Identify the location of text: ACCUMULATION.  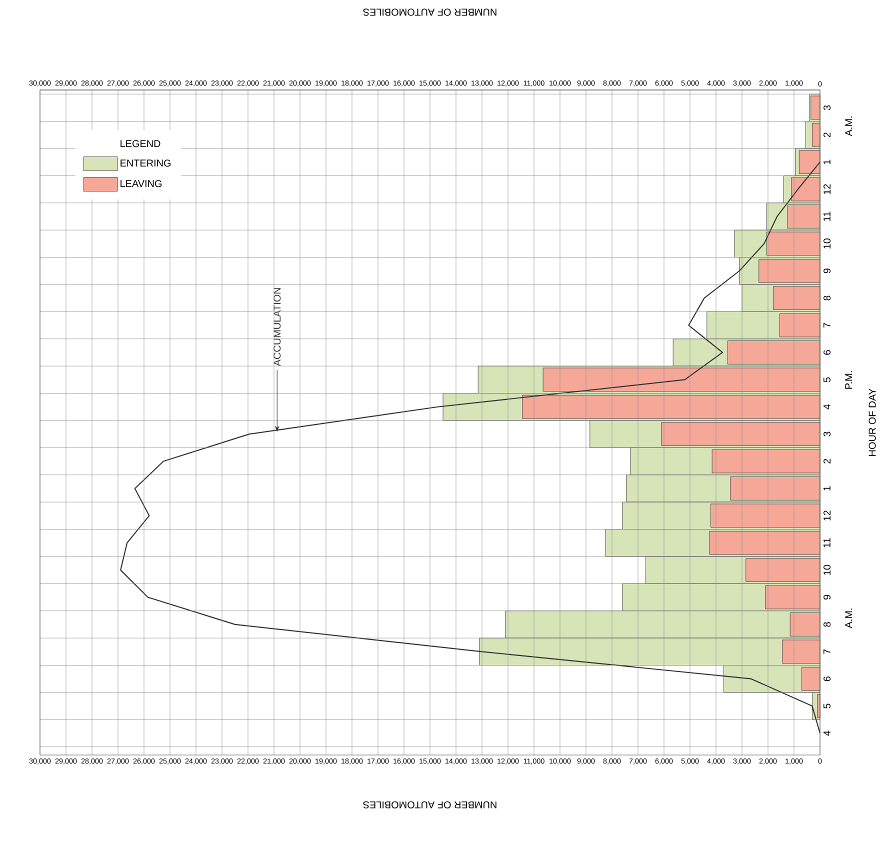
(277, 327).